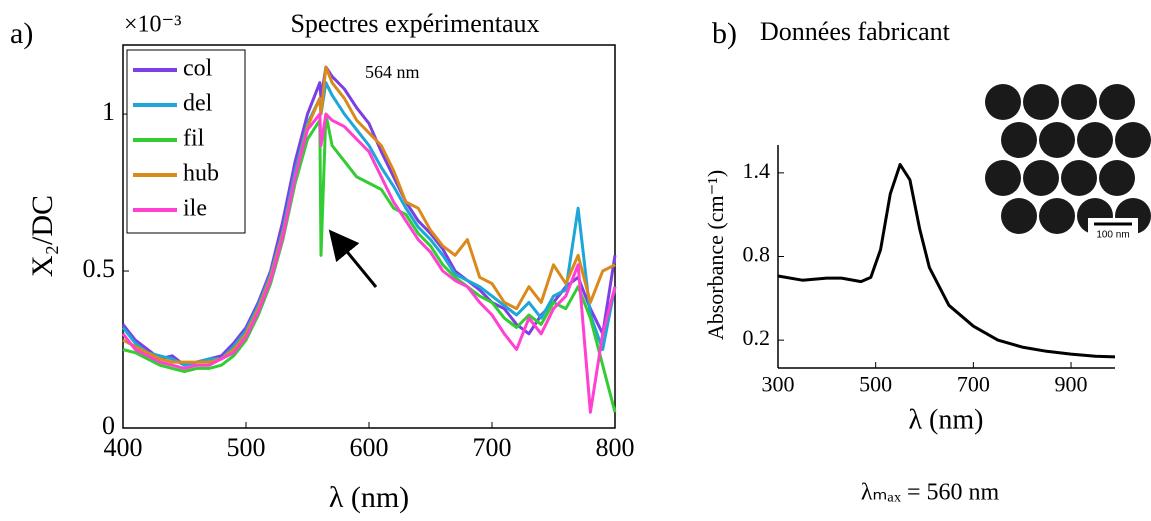  I want to click on legend-label: col, so click(198, 69).